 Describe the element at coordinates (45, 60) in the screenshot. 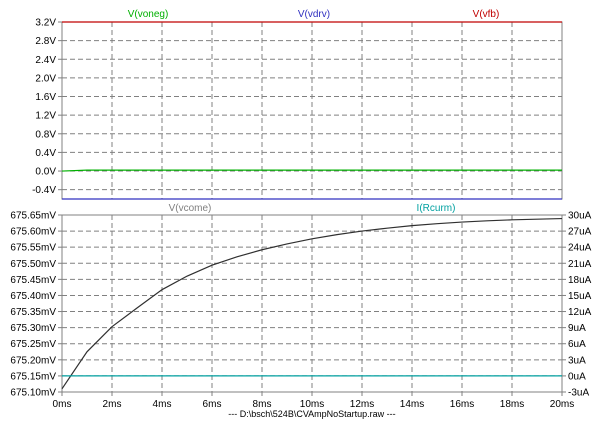

I see `top-y-tick-label: 2.4V` at that location.